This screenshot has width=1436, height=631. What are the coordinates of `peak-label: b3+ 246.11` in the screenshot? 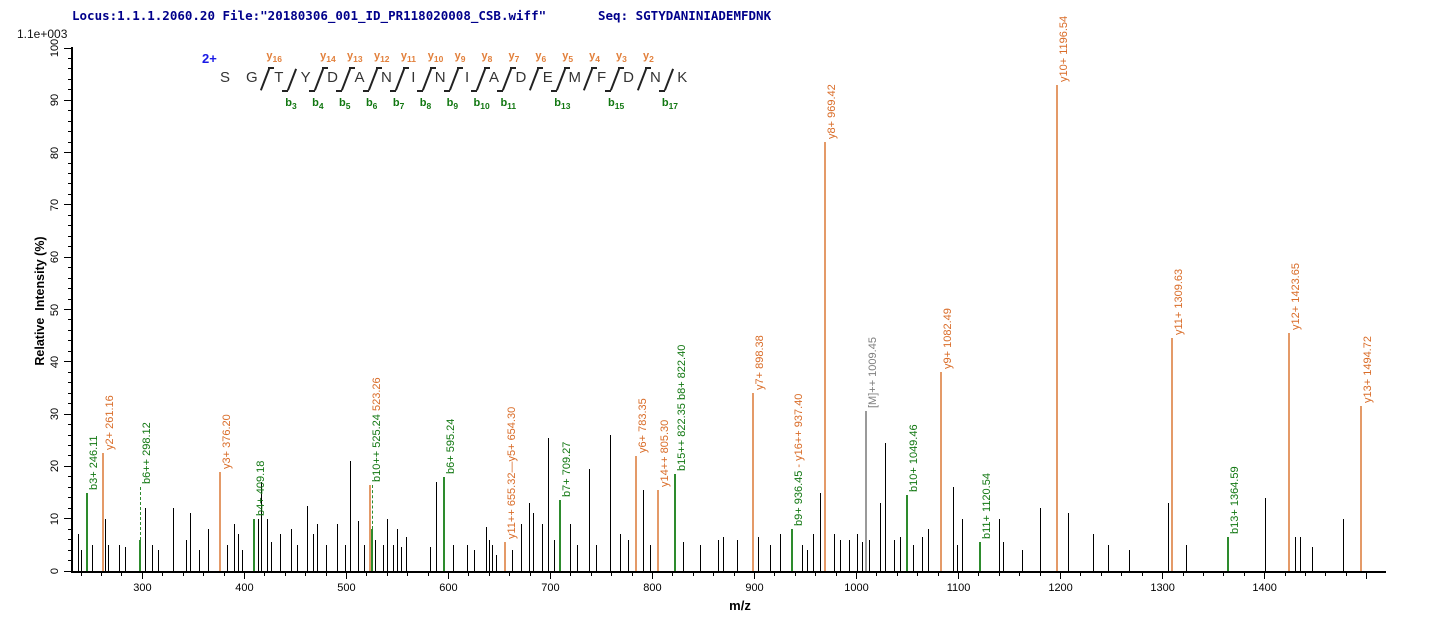 It's located at (94, 462).